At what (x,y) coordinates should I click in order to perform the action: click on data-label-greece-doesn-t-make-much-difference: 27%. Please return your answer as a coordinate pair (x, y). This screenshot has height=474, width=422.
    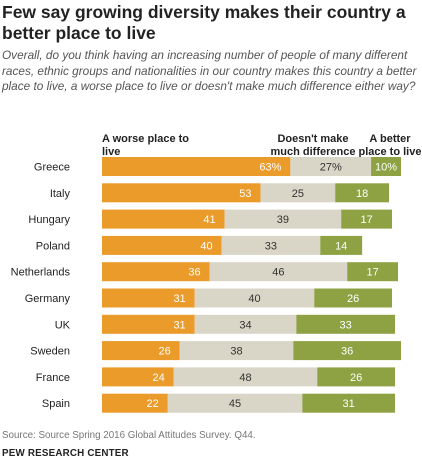
    Looking at the image, I should click on (331, 168).